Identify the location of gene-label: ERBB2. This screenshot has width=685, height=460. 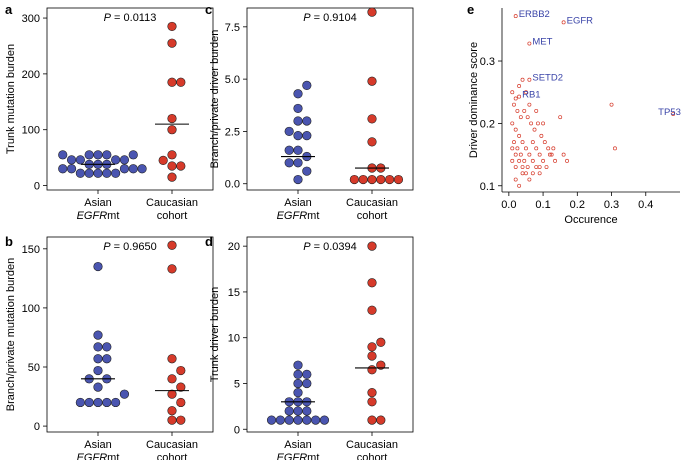
(534, 14).